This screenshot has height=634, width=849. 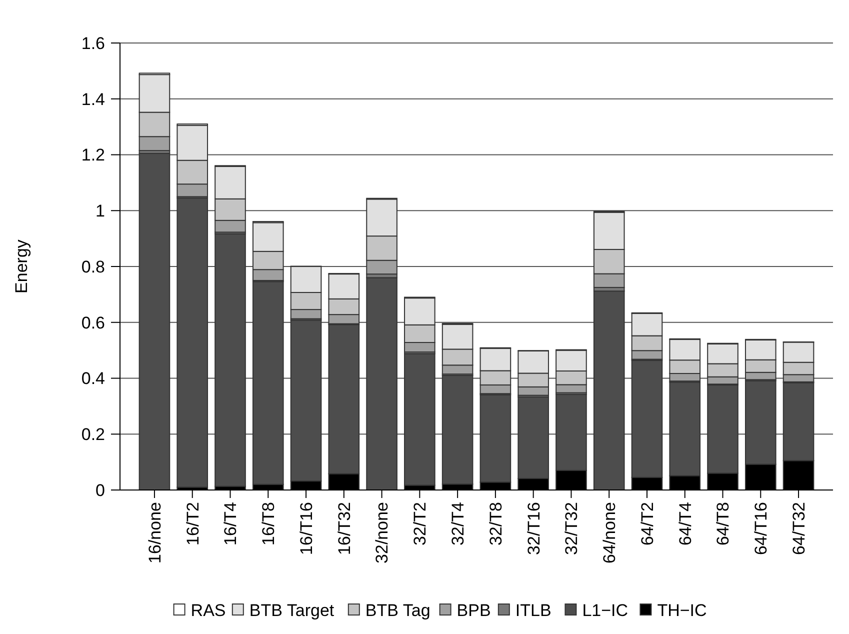 I want to click on x-tick-label: 64/T8, so click(x=723, y=524).